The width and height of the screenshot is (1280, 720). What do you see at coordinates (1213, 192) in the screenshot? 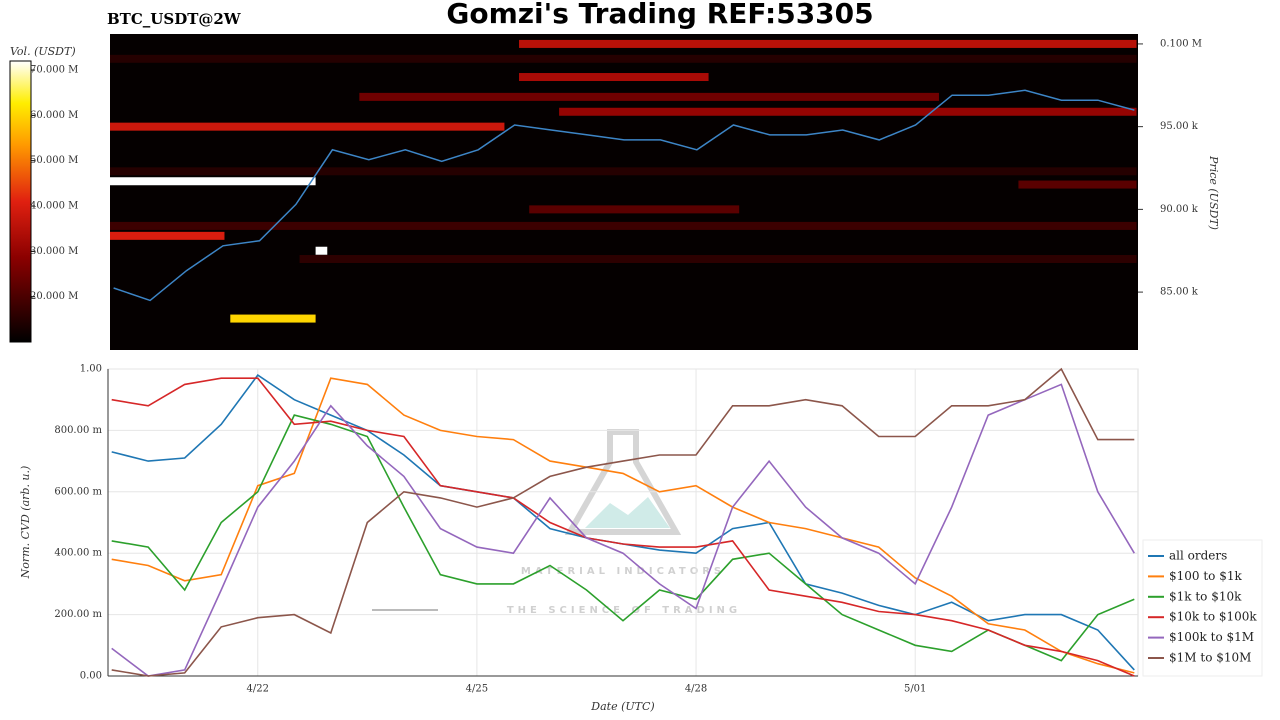
I see `y-axis-label: Price (USDT)` at bounding box center [1213, 192].